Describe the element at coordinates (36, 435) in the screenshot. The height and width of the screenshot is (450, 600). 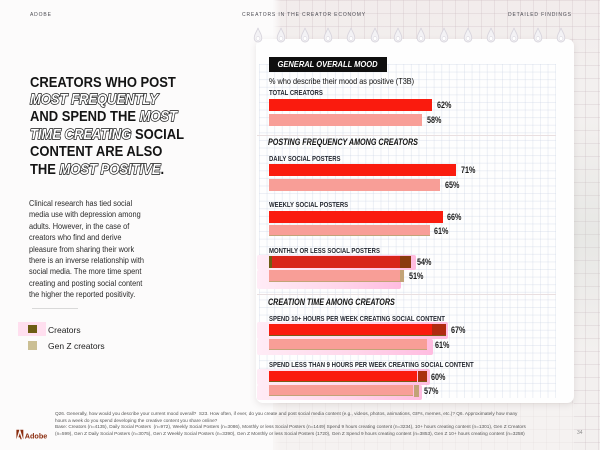
I see `svg-text: Adobe` at that location.